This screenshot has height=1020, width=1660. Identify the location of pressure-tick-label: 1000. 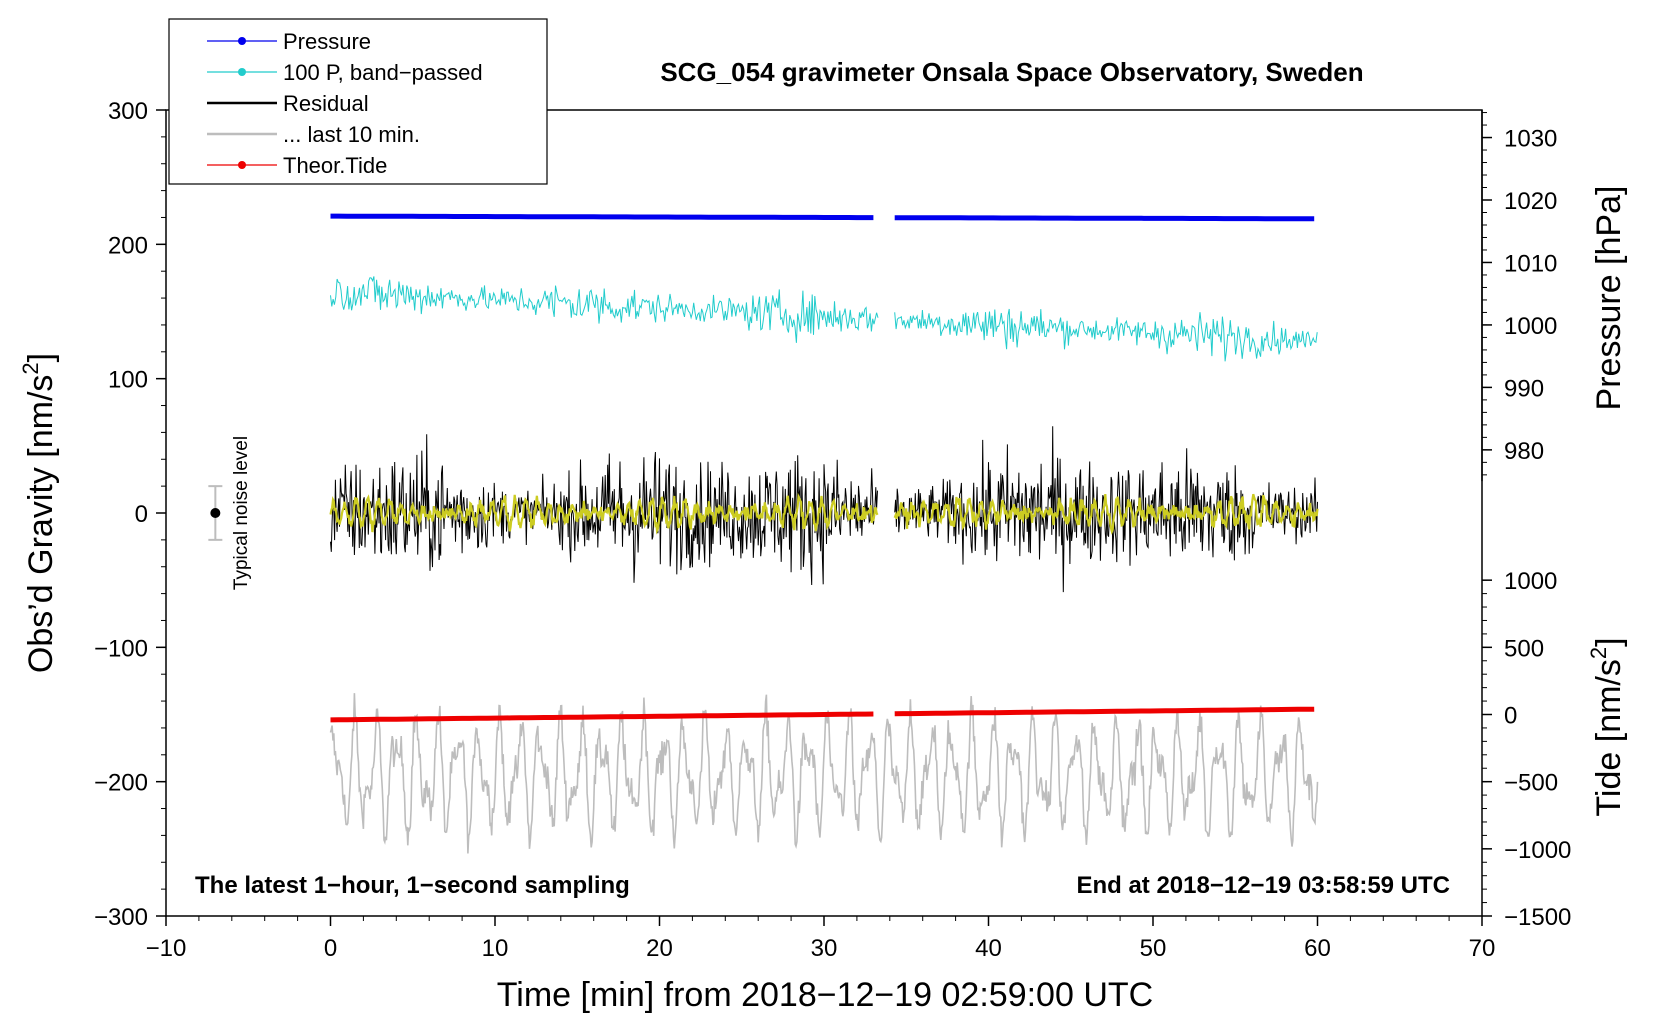
(1530, 326).